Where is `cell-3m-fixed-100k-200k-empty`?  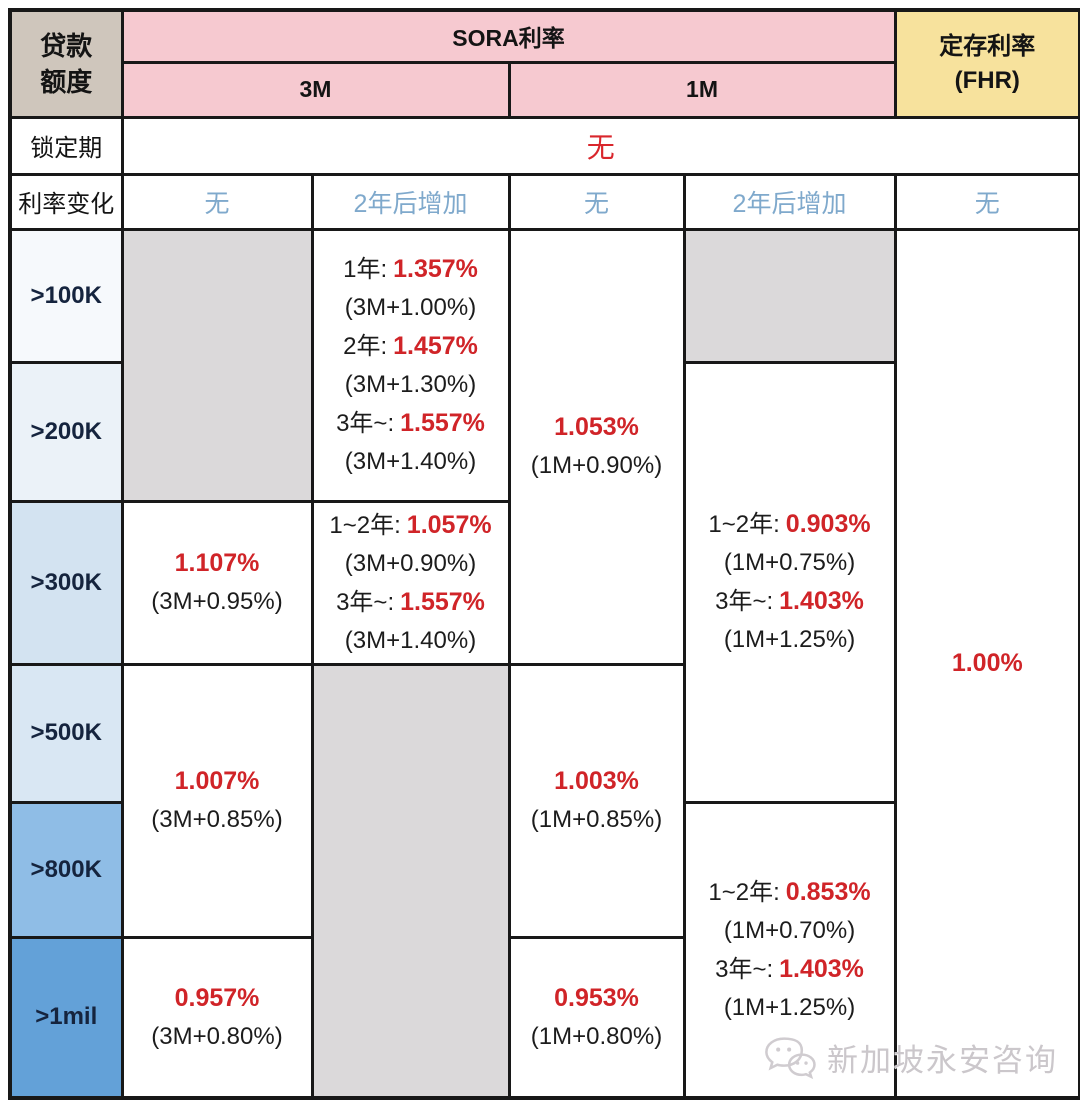 cell-3m-fixed-100k-200k-empty is located at coordinates (217, 365).